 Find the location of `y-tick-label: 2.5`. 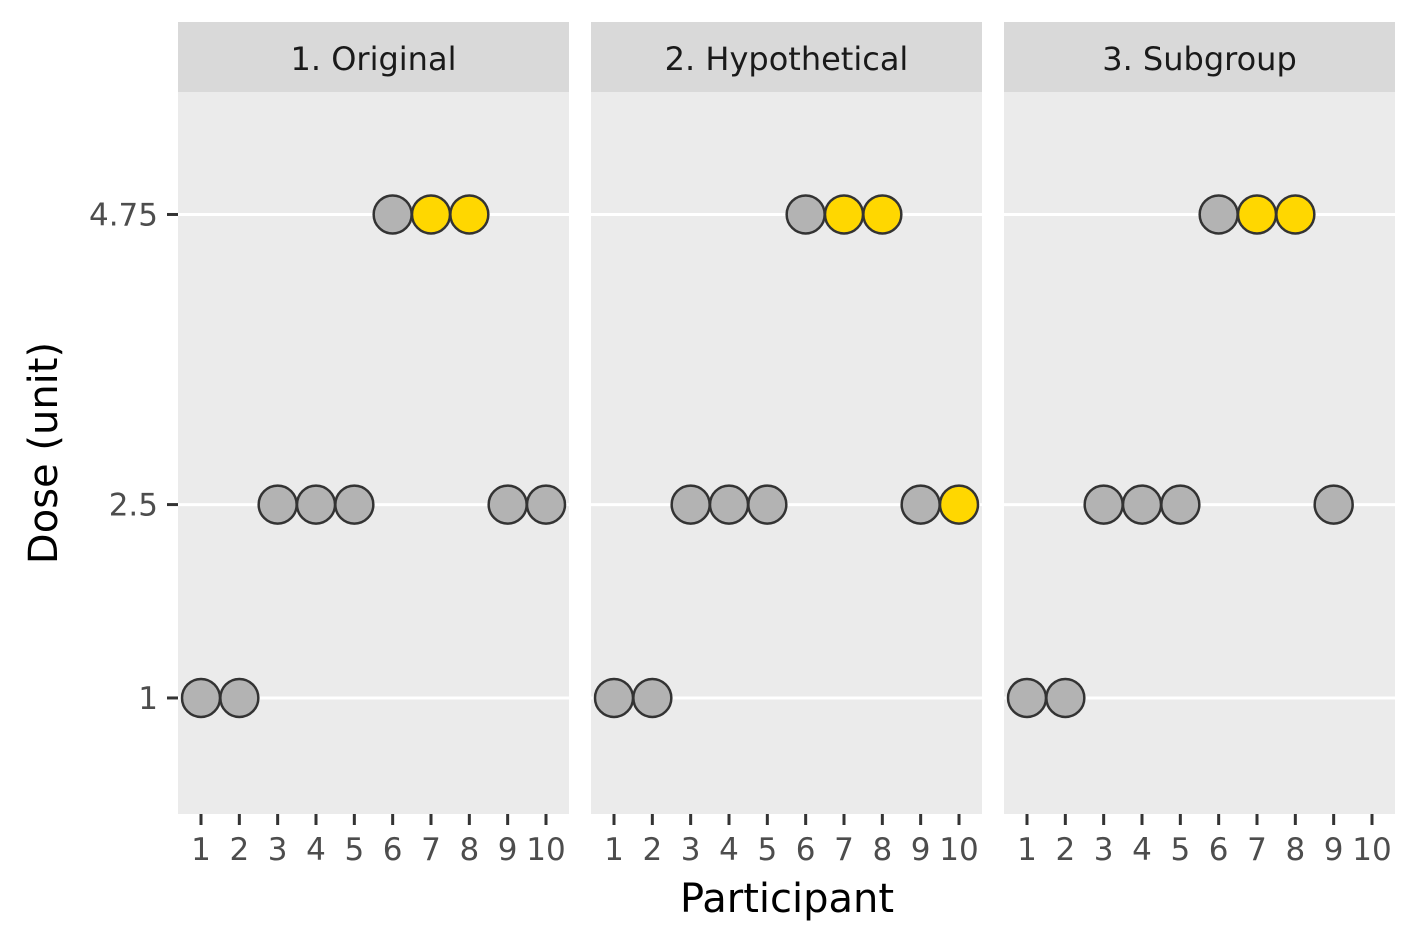

y-tick-label: 2.5 is located at coordinates (133, 506).